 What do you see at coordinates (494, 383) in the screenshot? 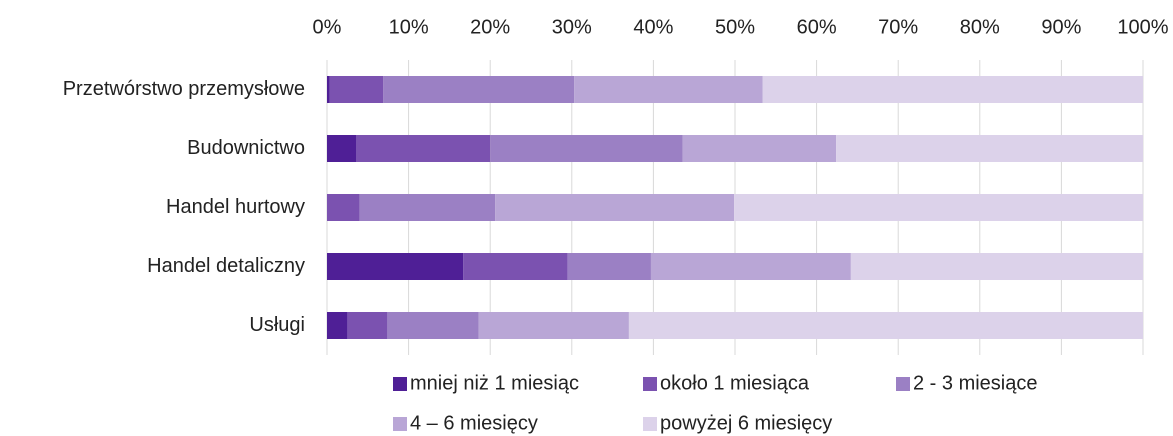
I see `legend-label: mniej niż 1 miesiąc` at bounding box center [494, 383].